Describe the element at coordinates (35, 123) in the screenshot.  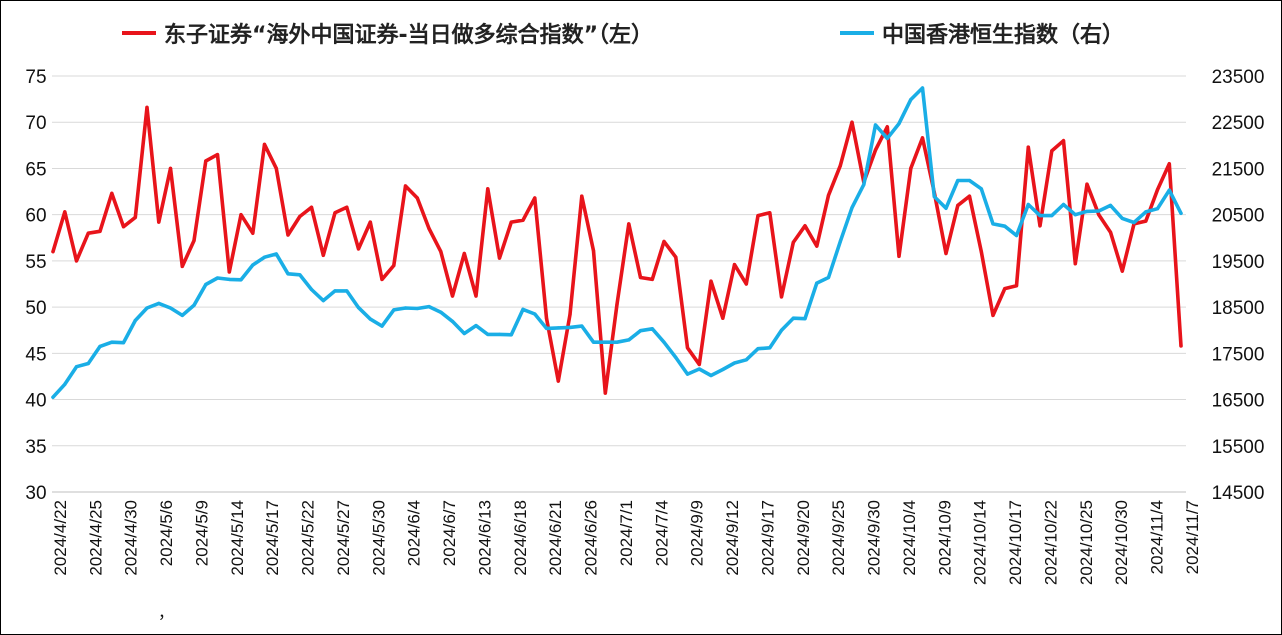
I see `left-axis-tick: 70` at that location.